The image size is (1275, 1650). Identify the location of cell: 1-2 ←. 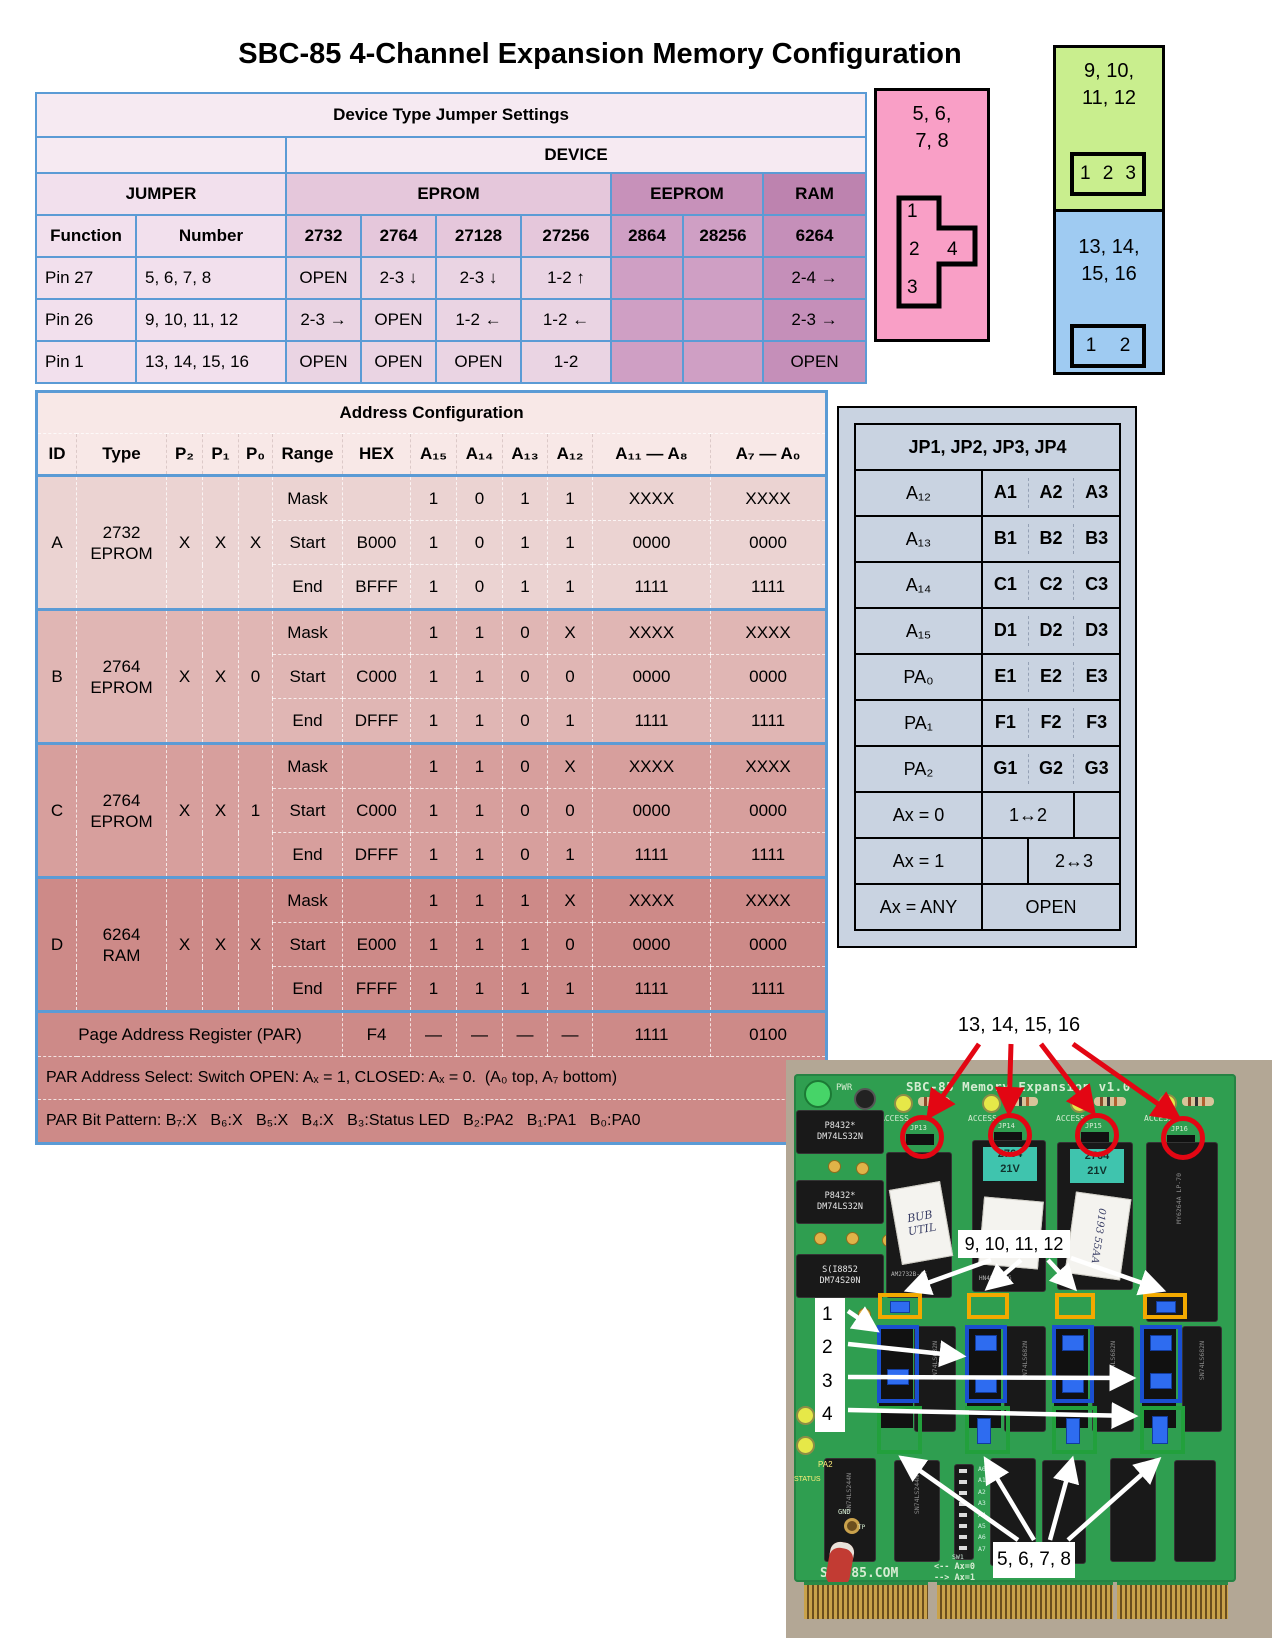
(478, 320).